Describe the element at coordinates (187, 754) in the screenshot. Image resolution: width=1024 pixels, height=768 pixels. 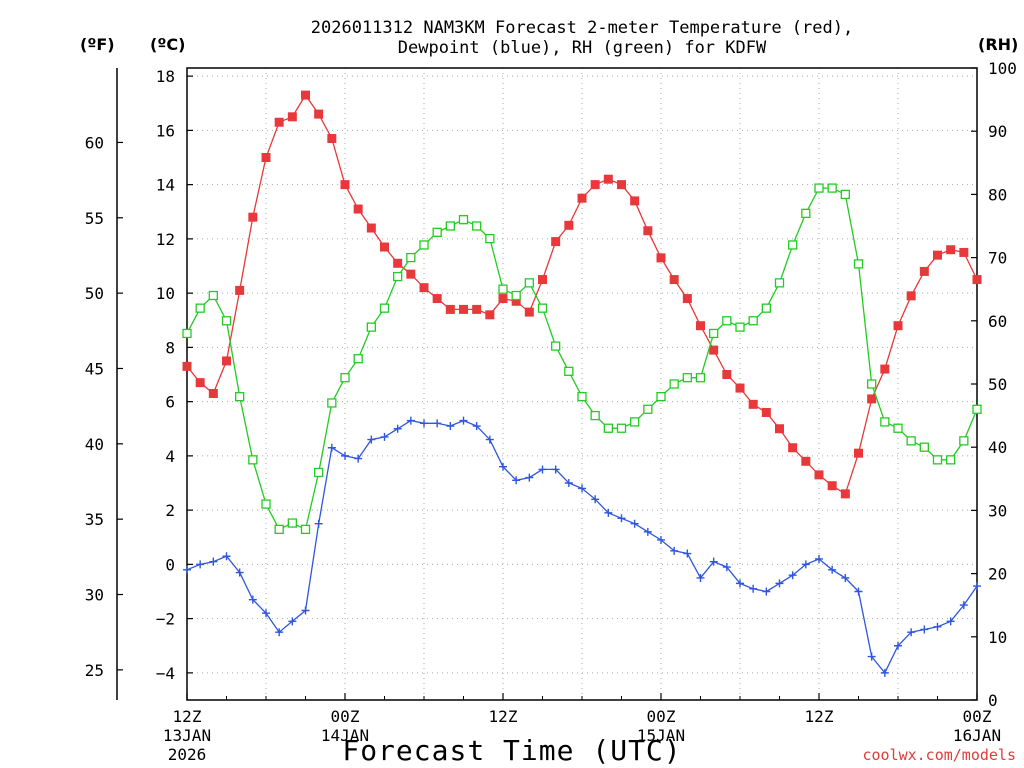
I see `x-tick-label-year: 2026` at that location.